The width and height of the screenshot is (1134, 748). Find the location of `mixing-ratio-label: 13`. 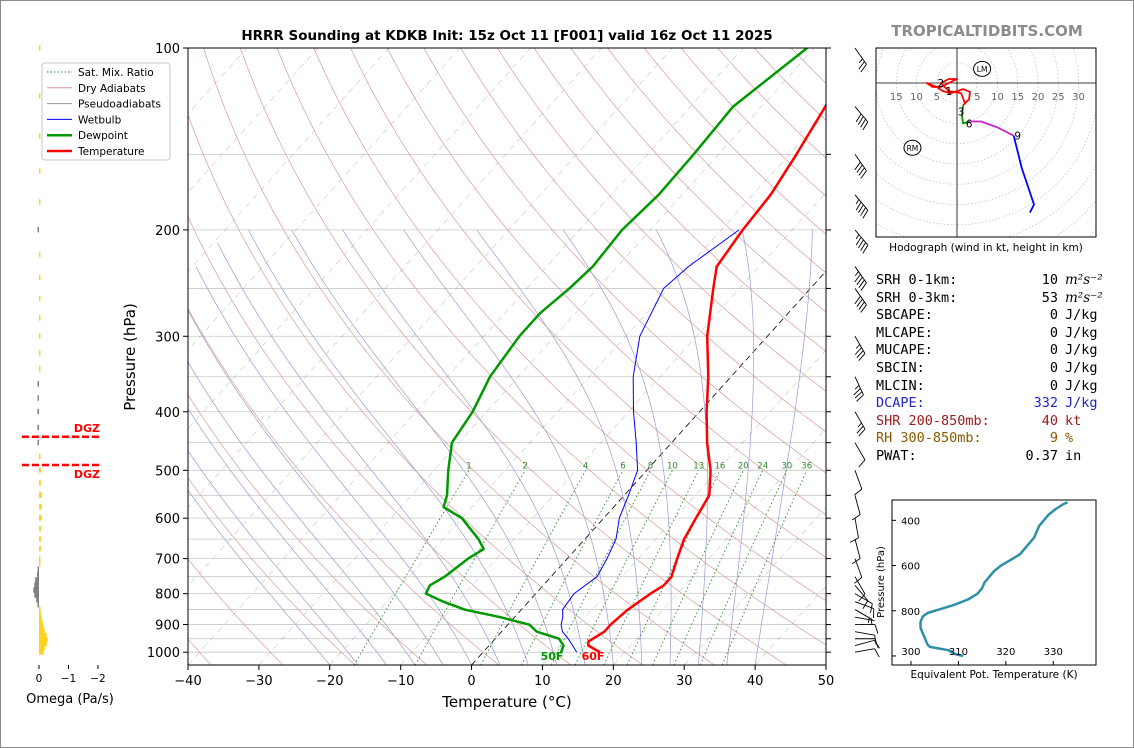

mixing-ratio-label: 13 is located at coordinates (698, 466).